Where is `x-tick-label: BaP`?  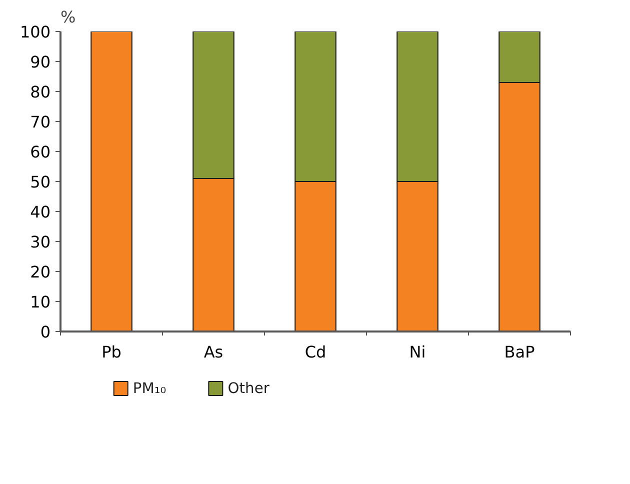
x-tick-label: BaP is located at coordinates (520, 352).